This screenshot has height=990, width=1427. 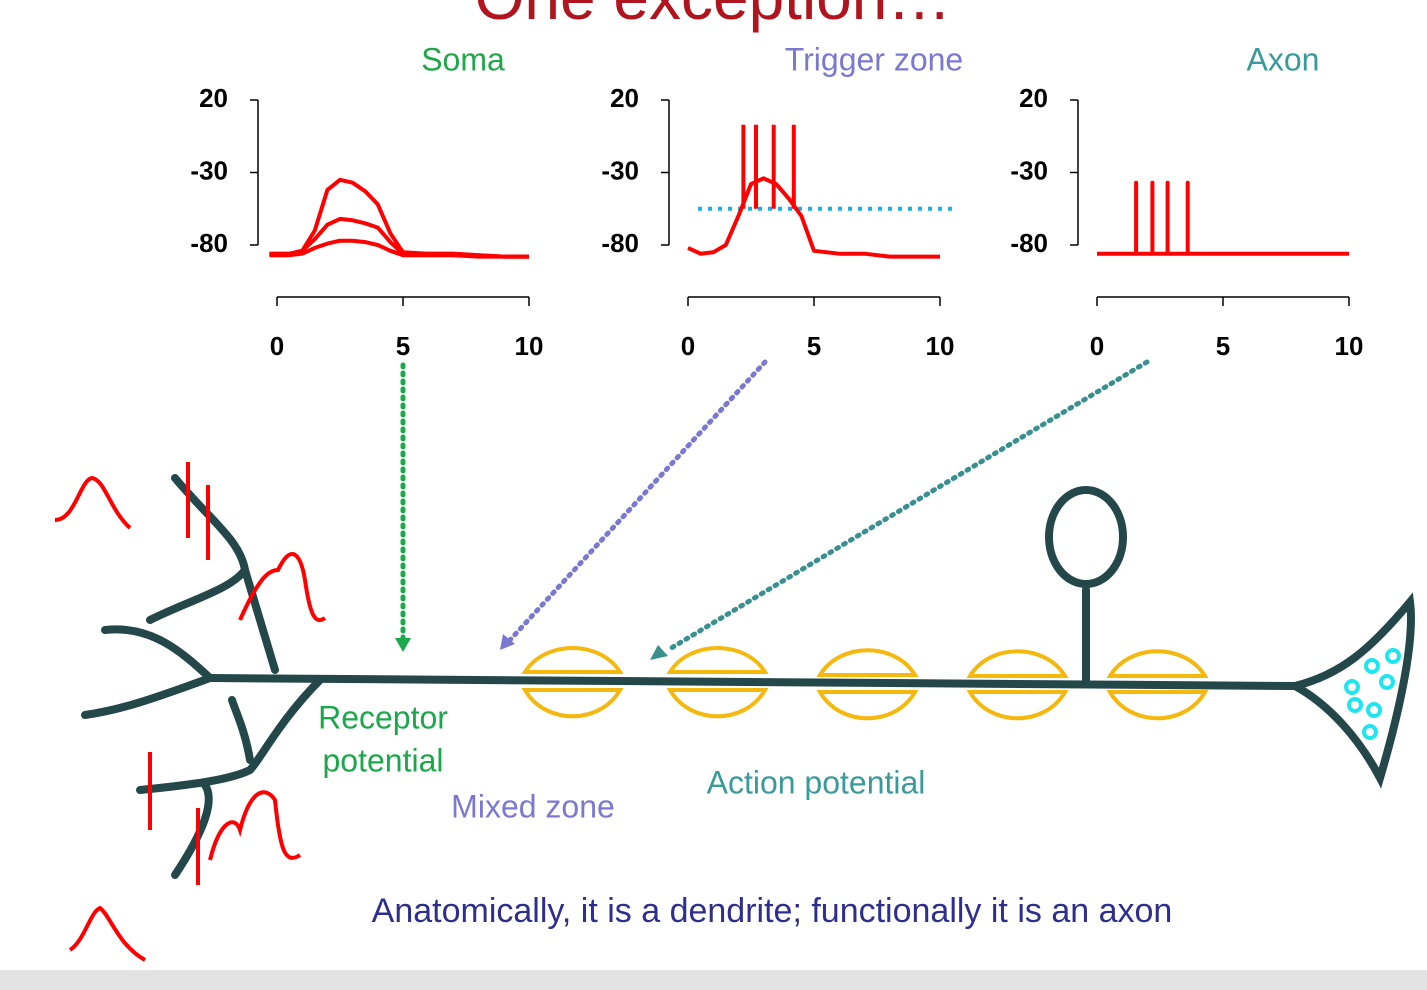 What do you see at coordinates (865, 683) in the screenshot?
I see `myelin` at bounding box center [865, 683].